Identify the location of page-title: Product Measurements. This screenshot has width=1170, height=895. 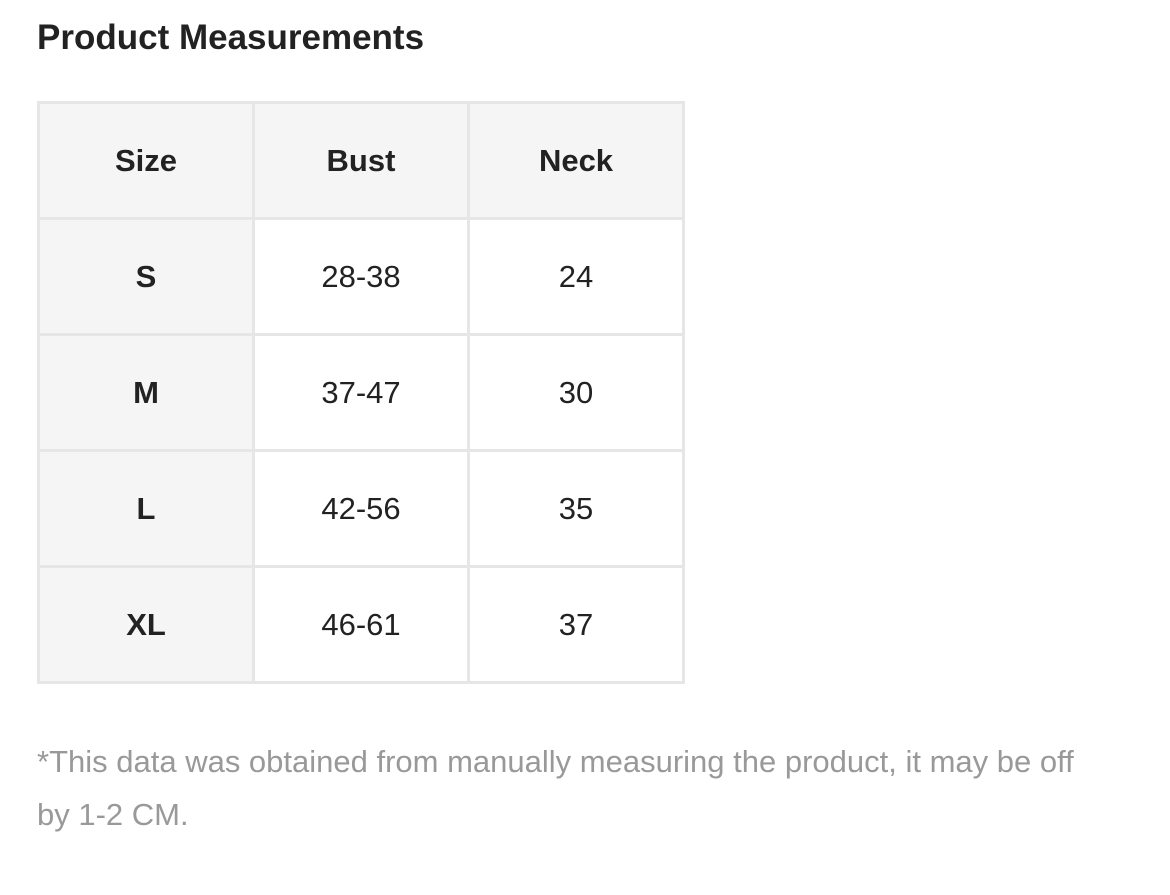
(231, 37).